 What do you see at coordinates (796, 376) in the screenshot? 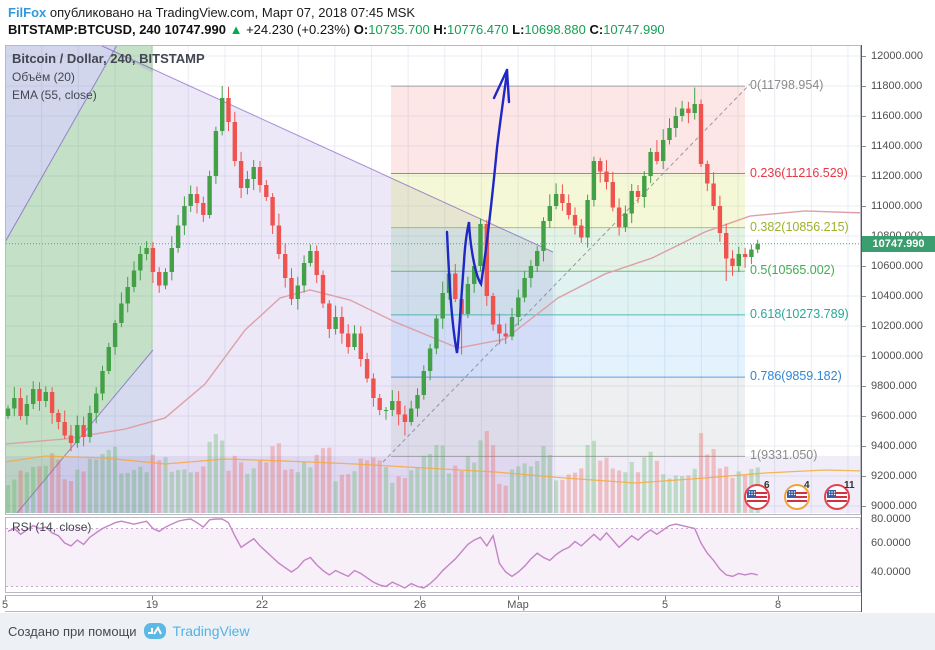
I see `fib-level-label: 0.786(9859.182)` at bounding box center [796, 376].